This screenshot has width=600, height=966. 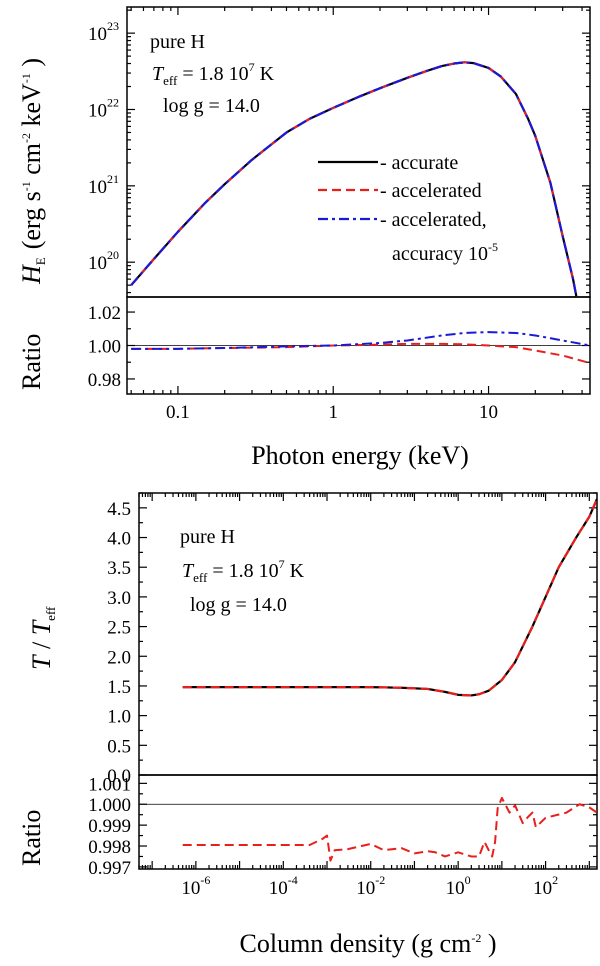 What do you see at coordinates (119, 509) in the screenshot?
I see `y-tick-label: 4.5` at bounding box center [119, 509].